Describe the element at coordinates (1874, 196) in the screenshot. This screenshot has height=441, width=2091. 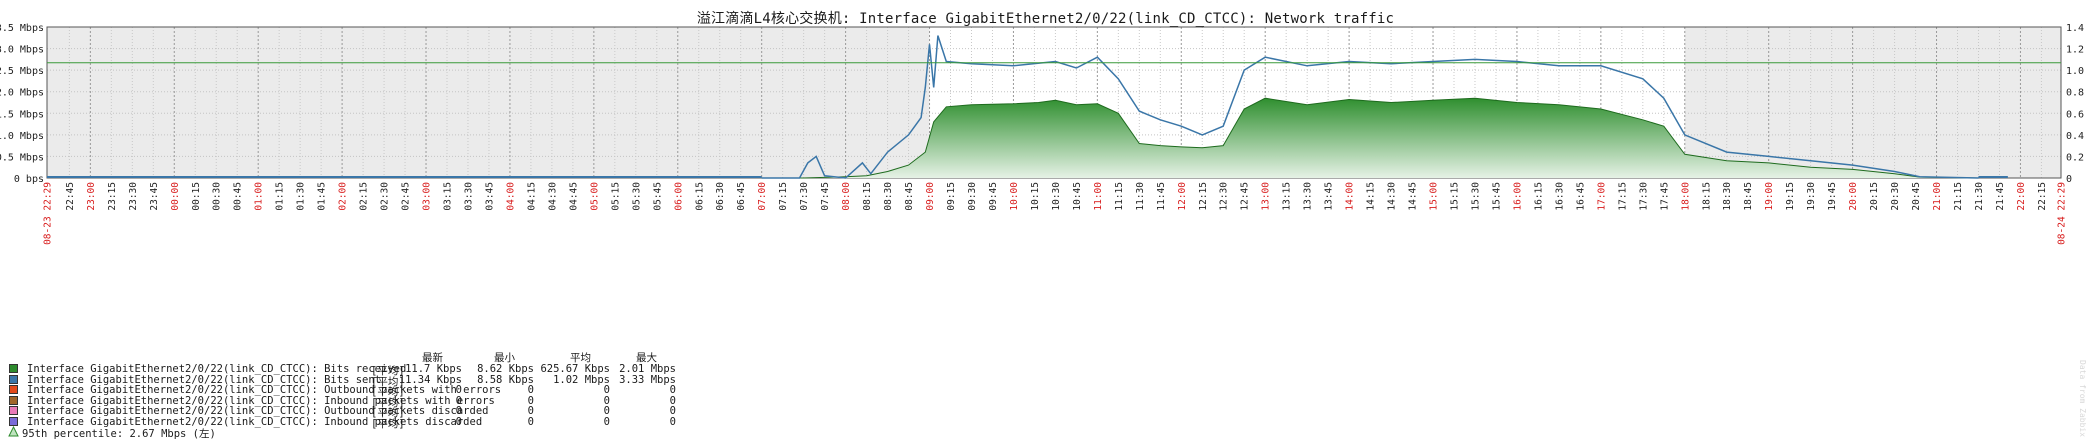
I see `x-tick-label: 20:15` at that location.